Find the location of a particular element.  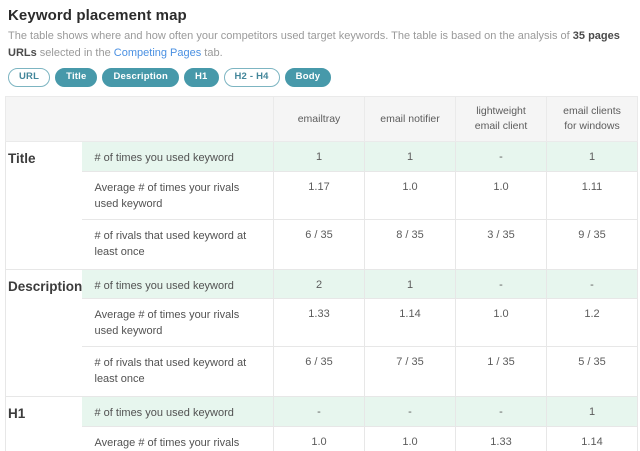

chip-description: Description is located at coordinates (140, 77).